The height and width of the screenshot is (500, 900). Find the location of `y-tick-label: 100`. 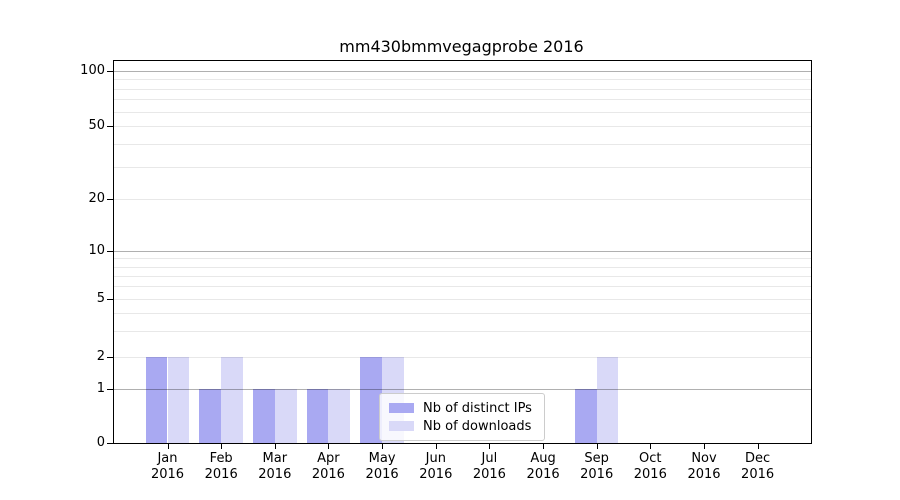

y-tick-label: 100 is located at coordinates (92, 70).